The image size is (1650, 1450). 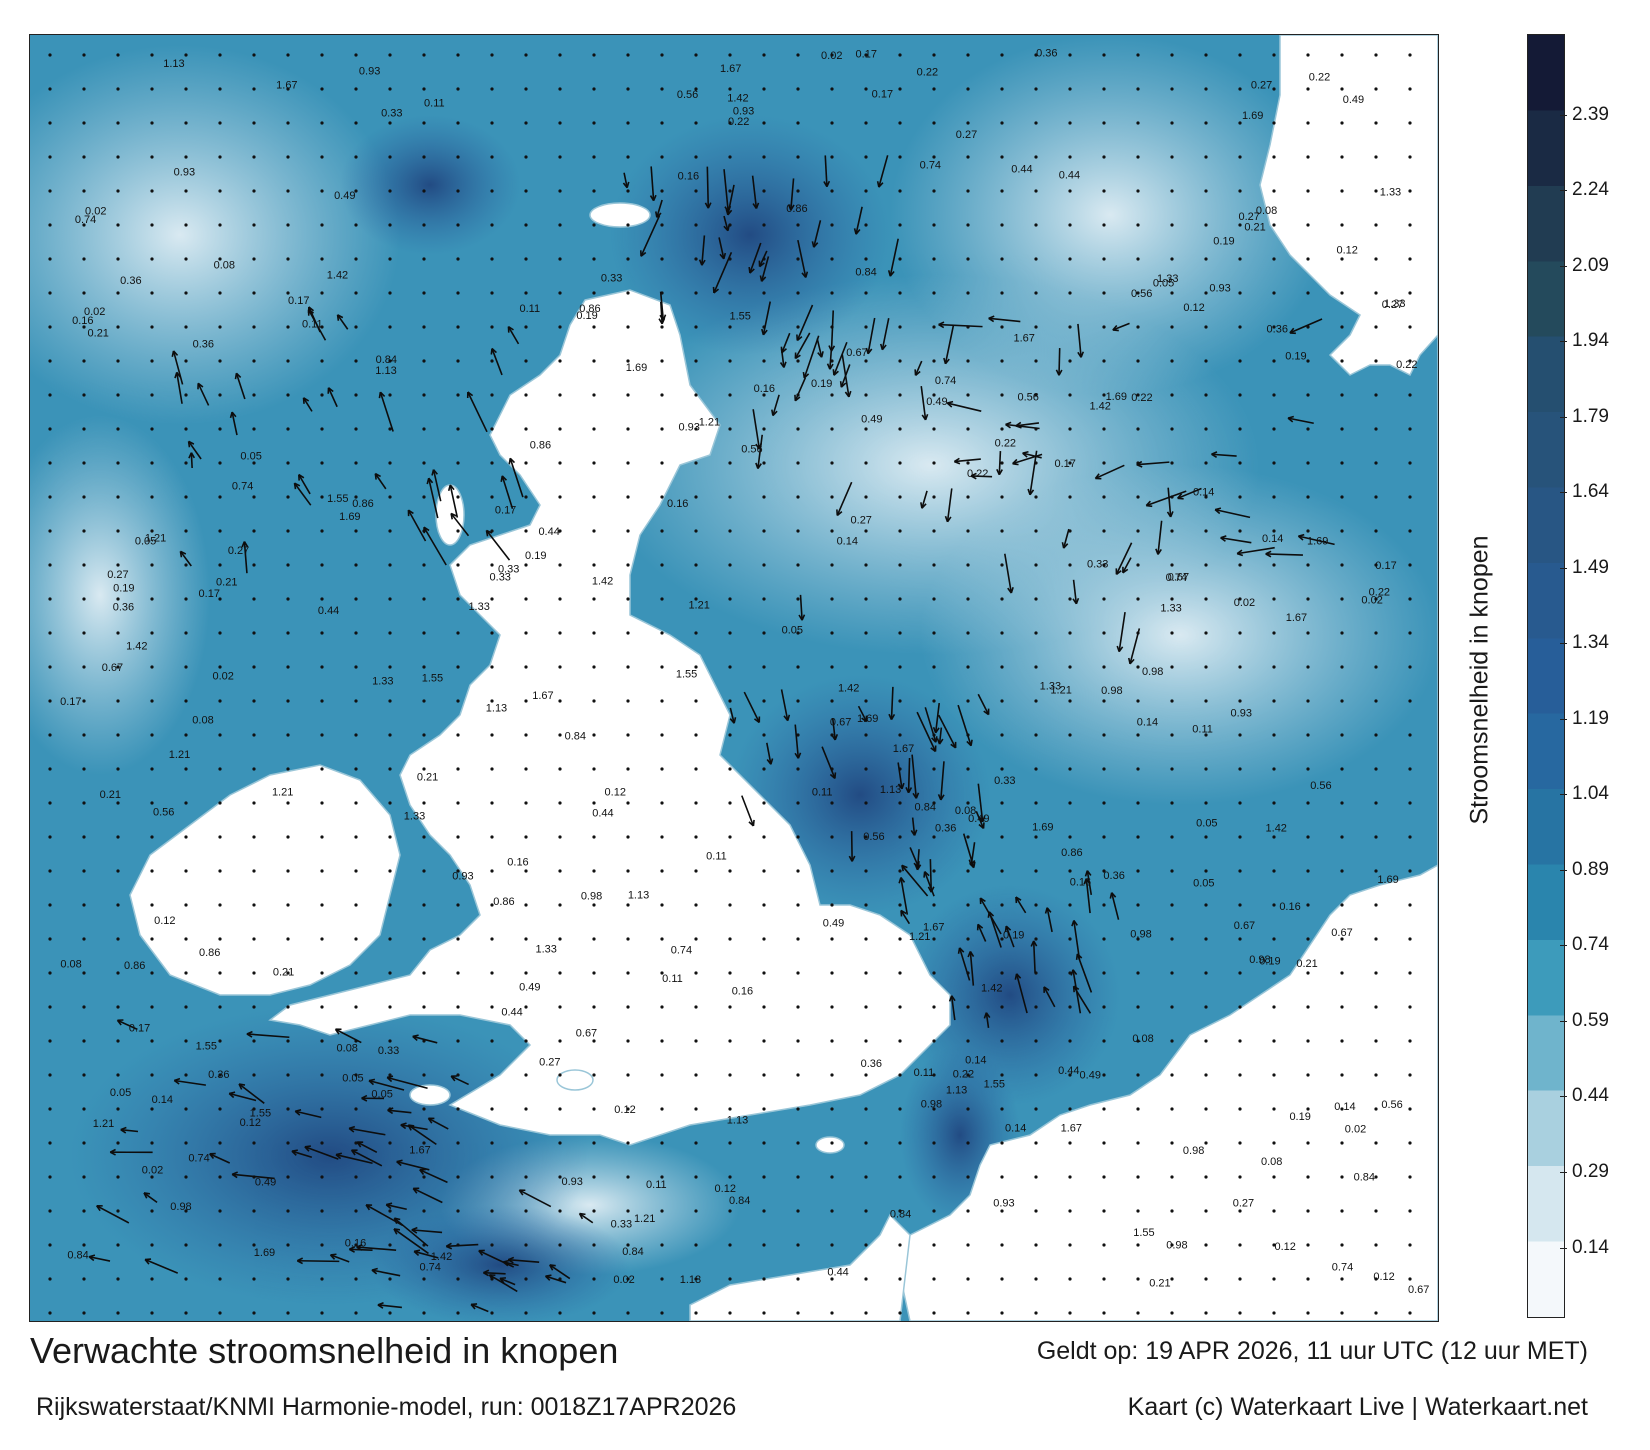 What do you see at coordinates (203, 345) in the screenshot?
I see `current-value-label: 0.36` at bounding box center [203, 345].